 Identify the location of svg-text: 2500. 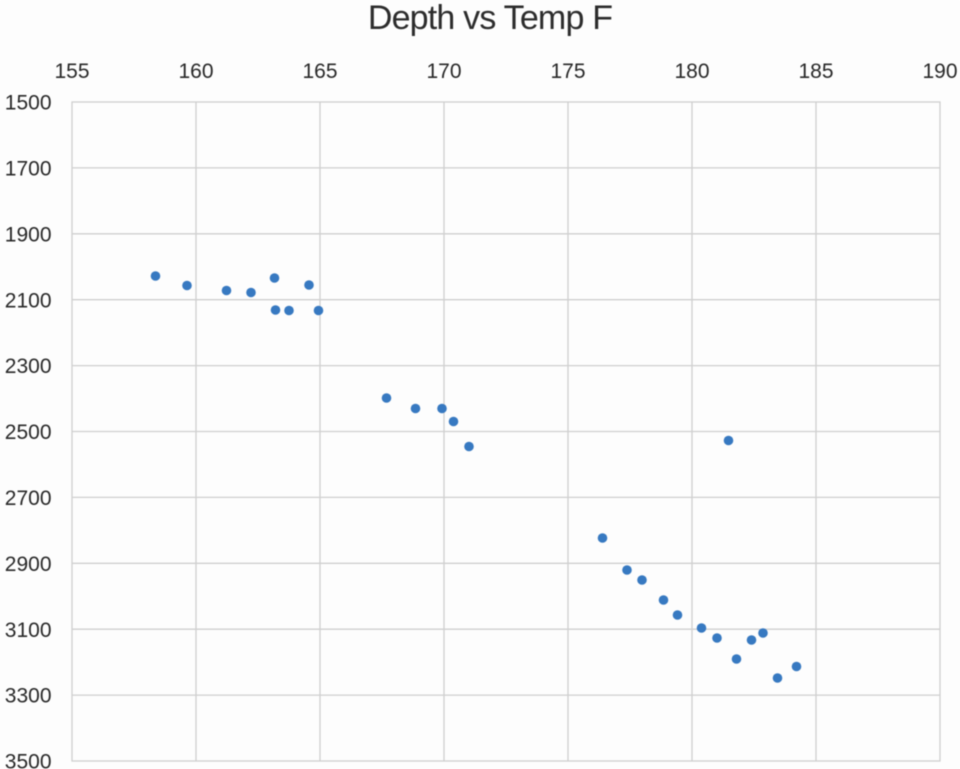
(28, 432).